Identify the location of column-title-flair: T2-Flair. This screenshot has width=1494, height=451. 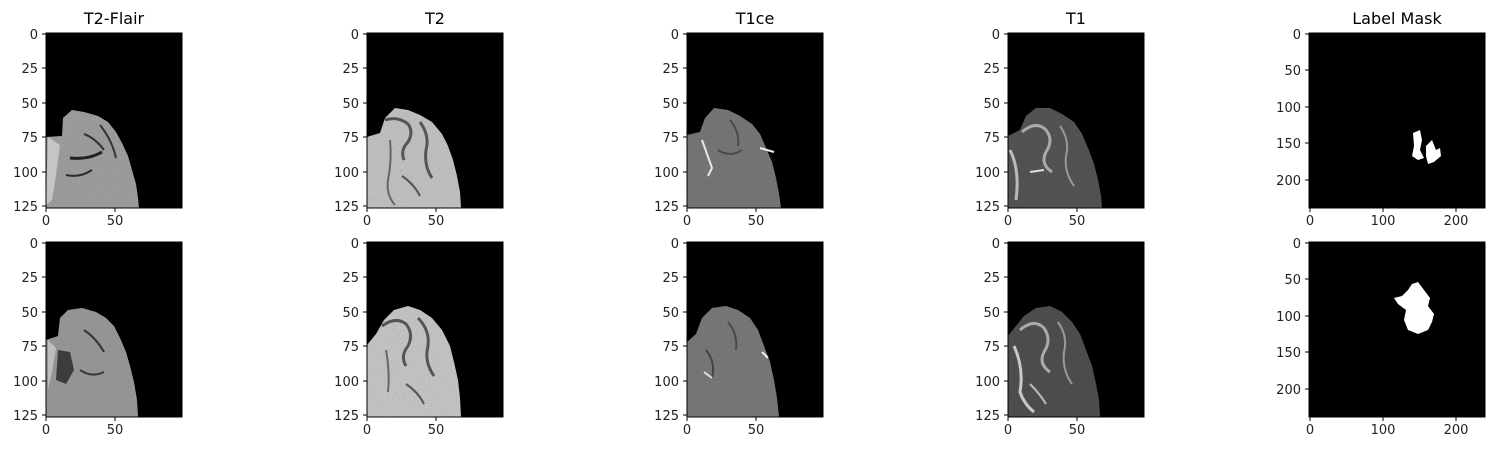
(114, 18).